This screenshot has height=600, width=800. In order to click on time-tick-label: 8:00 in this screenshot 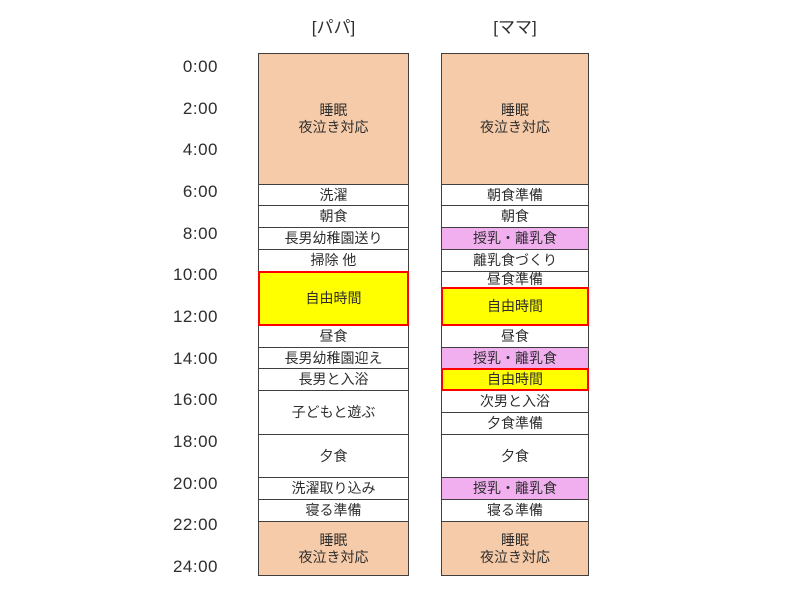, I will do `click(200, 233)`.